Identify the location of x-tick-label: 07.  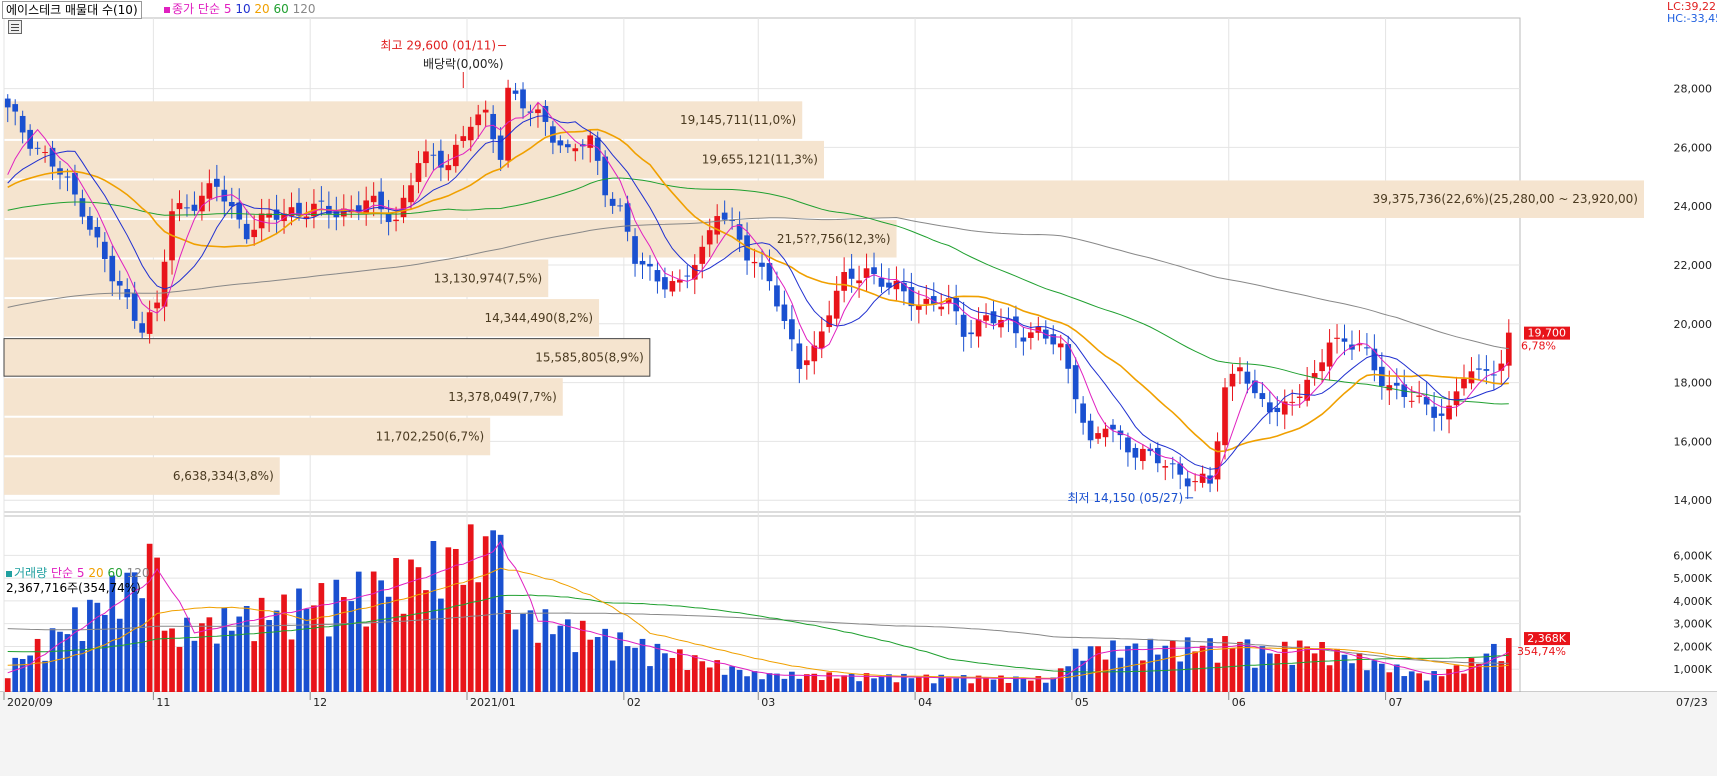
(1396, 702).